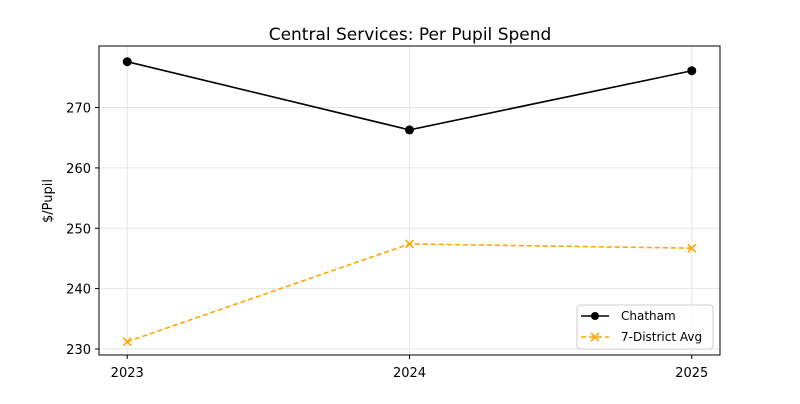 The height and width of the screenshot is (404, 800). What do you see at coordinates (78, 350) in the screenshot?
I see `y-tick-label: 230` at bounding box center [78, 350].